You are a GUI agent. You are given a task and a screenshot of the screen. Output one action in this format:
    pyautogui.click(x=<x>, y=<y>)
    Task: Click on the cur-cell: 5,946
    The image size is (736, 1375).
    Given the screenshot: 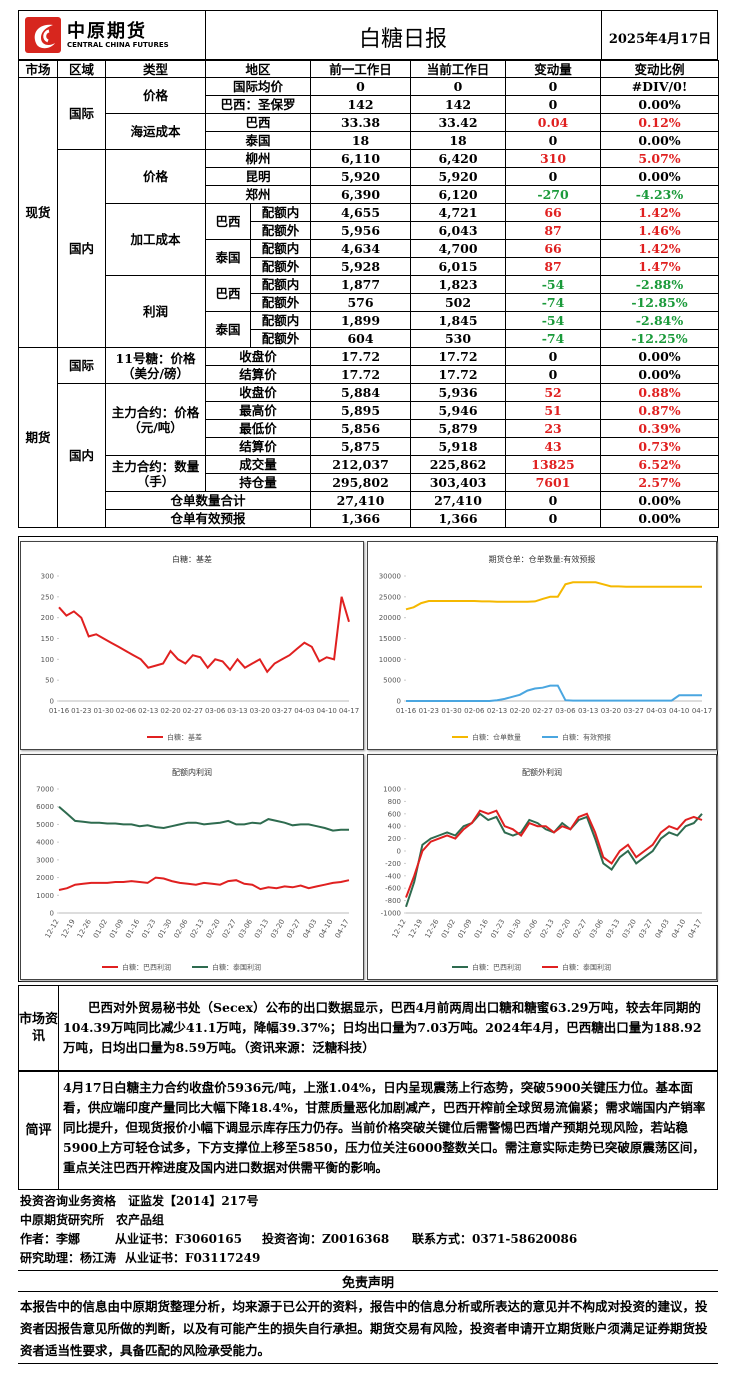 What is the action you would take?
    pyautogui.click(x=458, y=410)
    